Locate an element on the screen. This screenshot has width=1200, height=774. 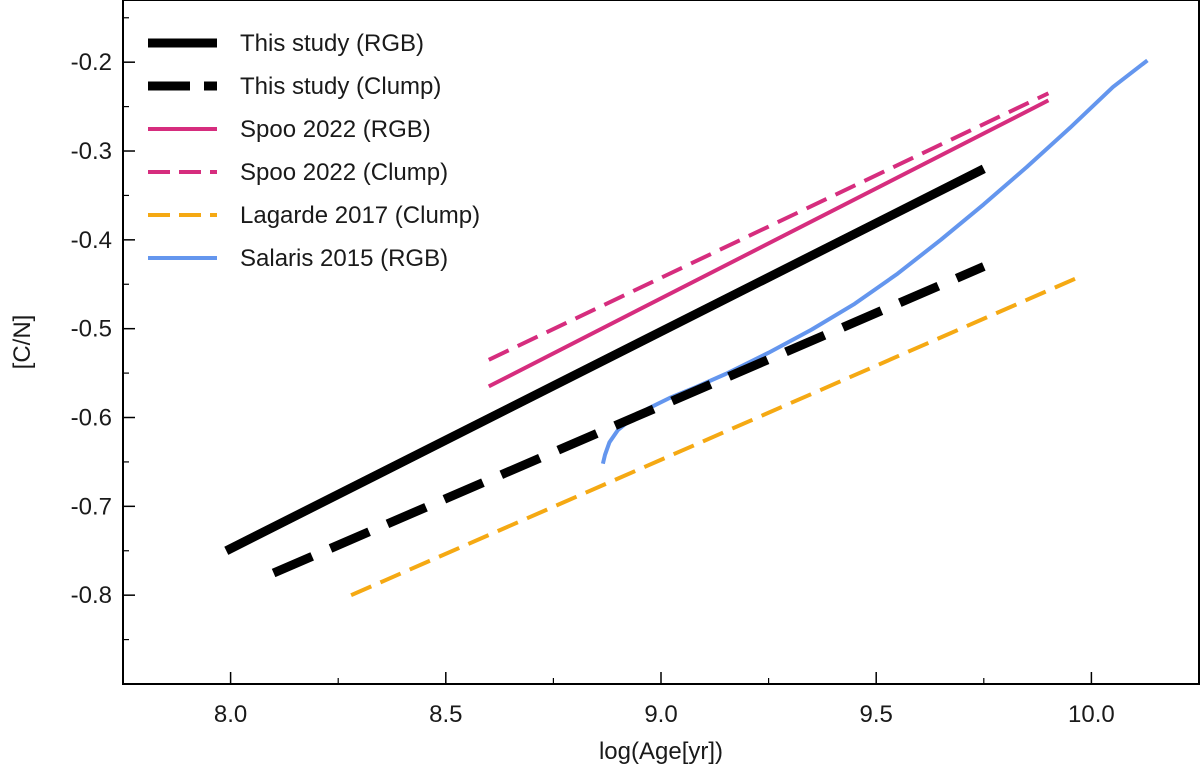
y-tick-label-0-5: -0.5 is located at coordinates (91, 329).